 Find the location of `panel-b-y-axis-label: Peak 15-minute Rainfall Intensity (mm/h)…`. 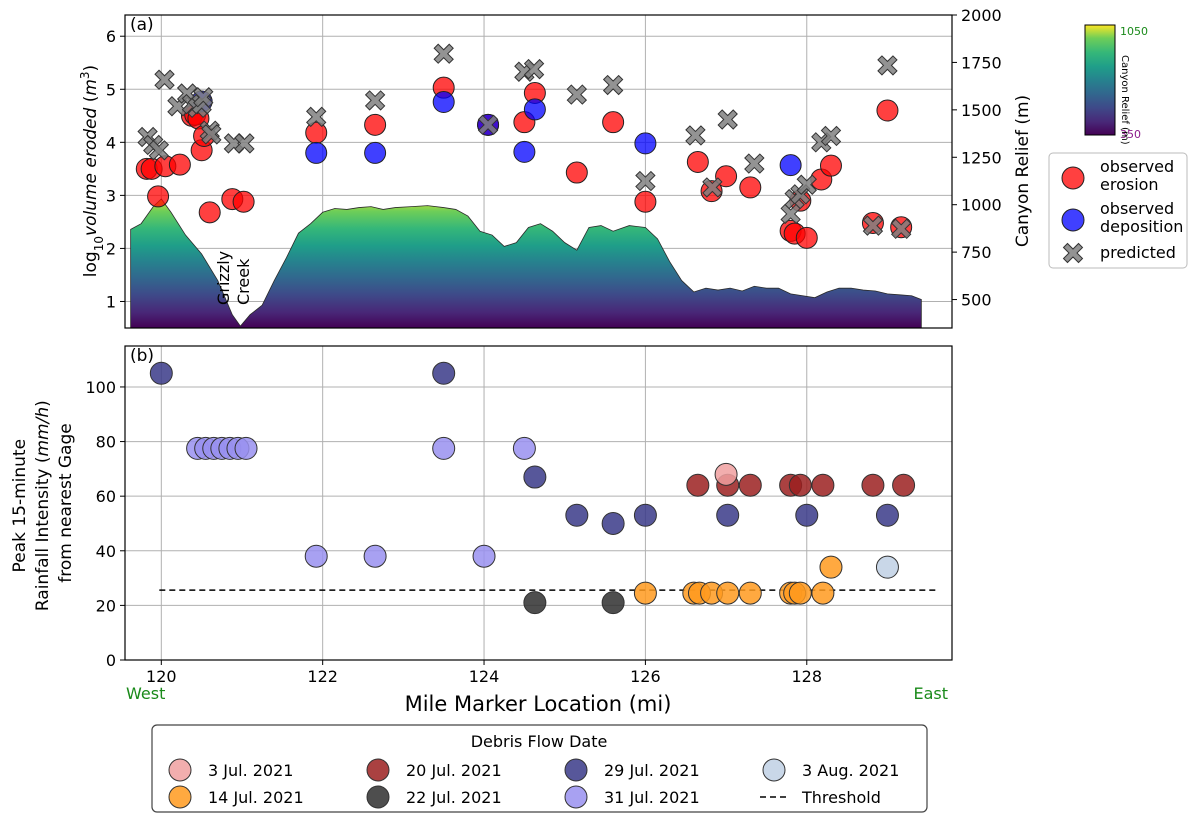

panel-b-y-axis-label: Peak 15-minute Rainfall Intensity (mm/h)… is located at coordinates (43, 503).